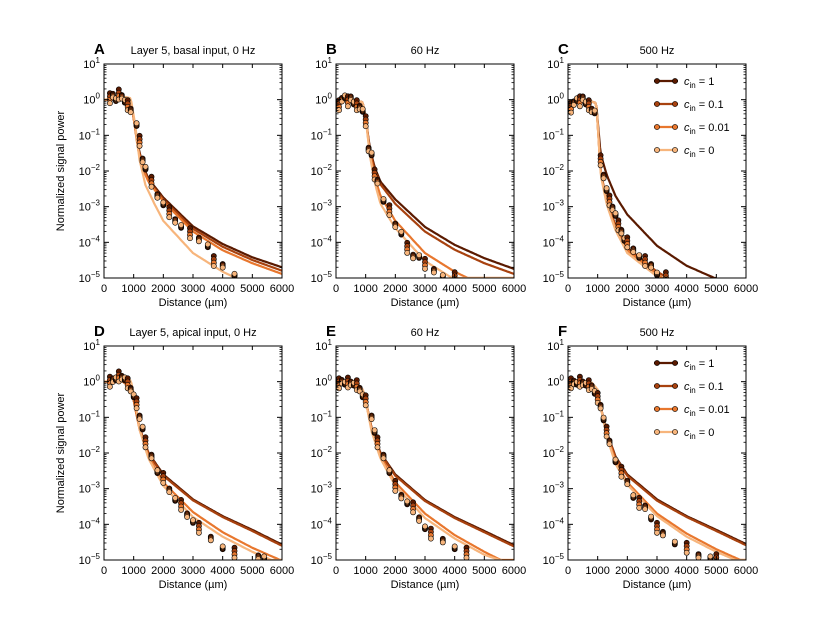 The height and width of the screenshot is (623, 831). I want to click on y-axis-label: Normalized signal power, so click(61, 452).